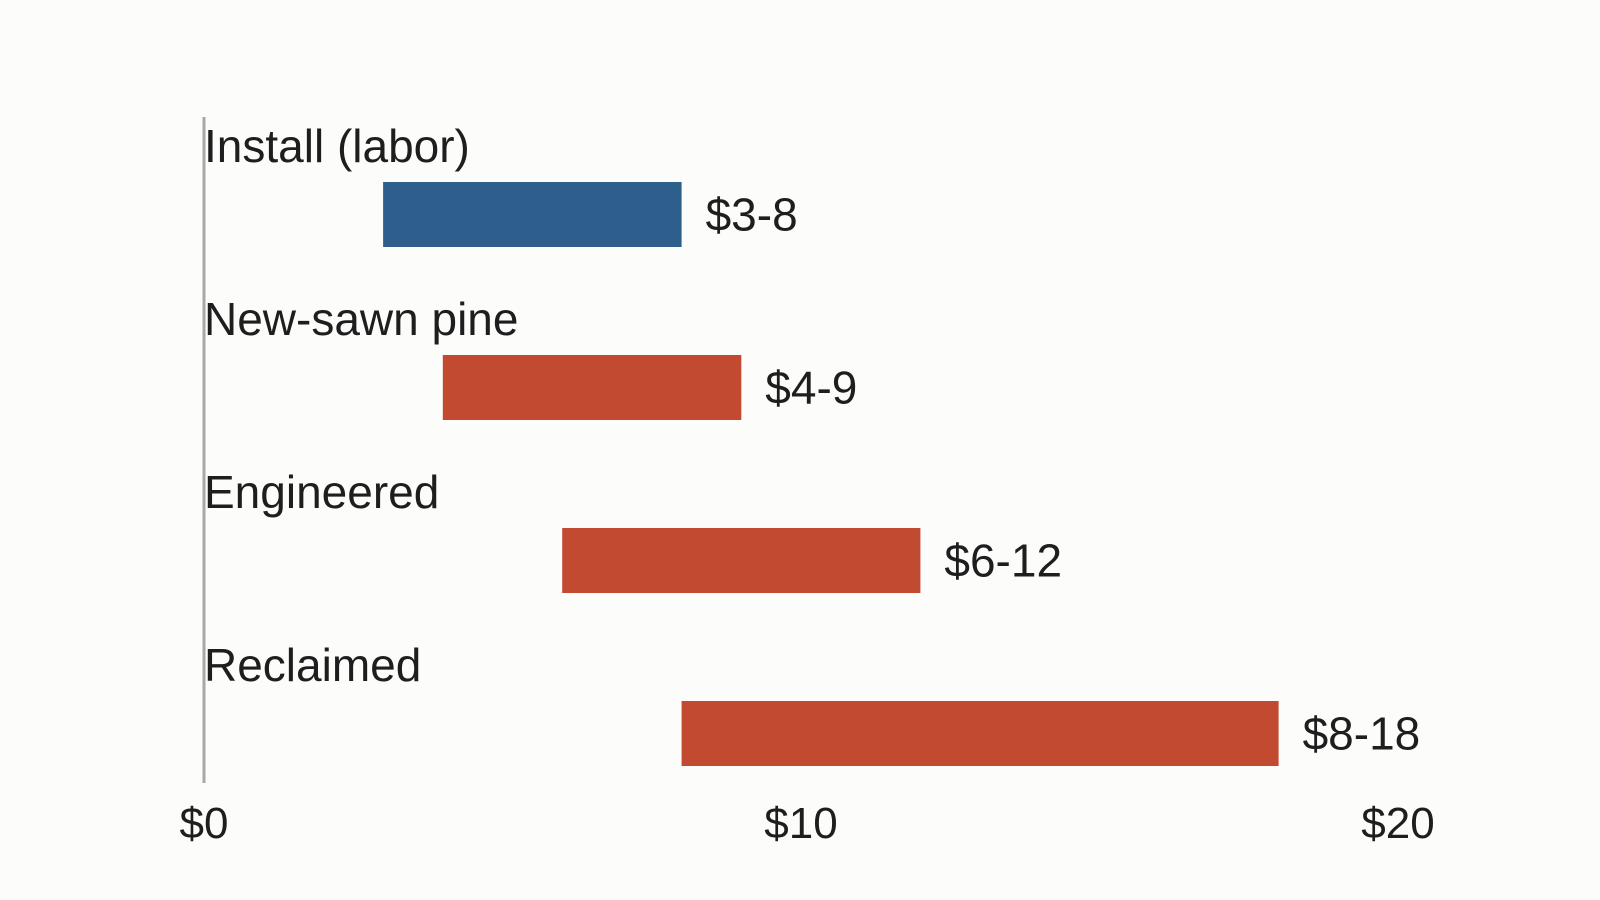 This screenshot has height=900, width=1600. Describe the element at coordinates (592, 387) in the screenshot. I see `bar-new-sawn-pine` at that location.